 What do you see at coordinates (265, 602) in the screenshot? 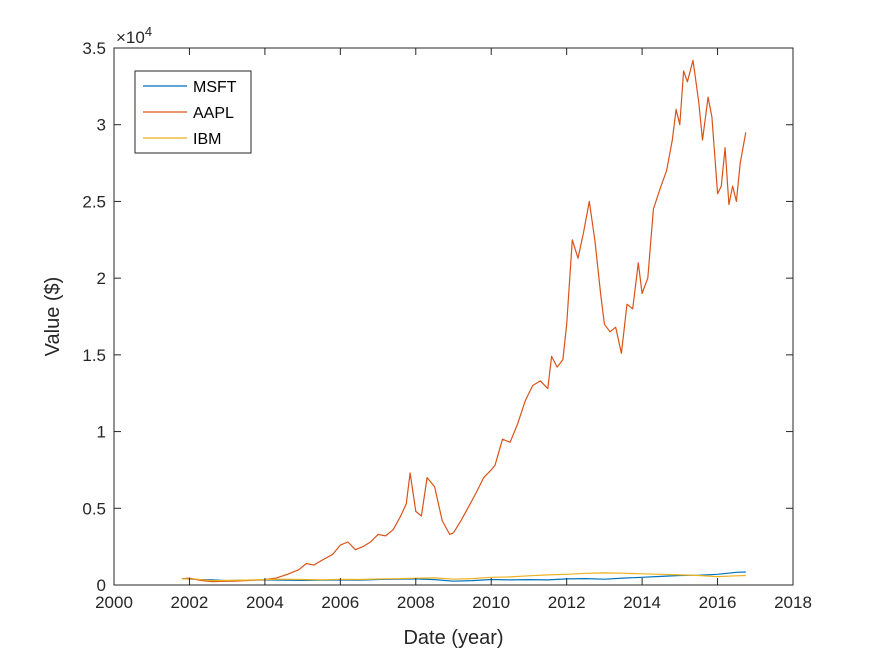
I see `x-tick-label: 2004` at bounding box center [265, 602].